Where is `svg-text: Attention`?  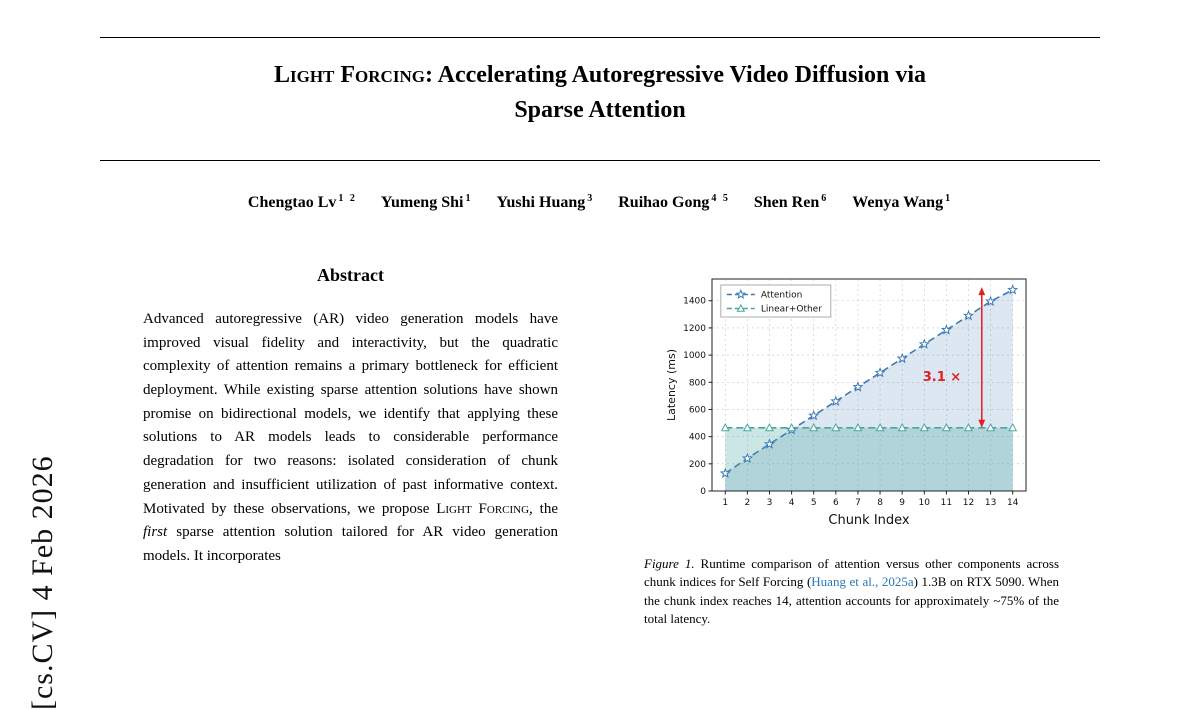
svg-text: Attention is located at coordinates (782, 296).